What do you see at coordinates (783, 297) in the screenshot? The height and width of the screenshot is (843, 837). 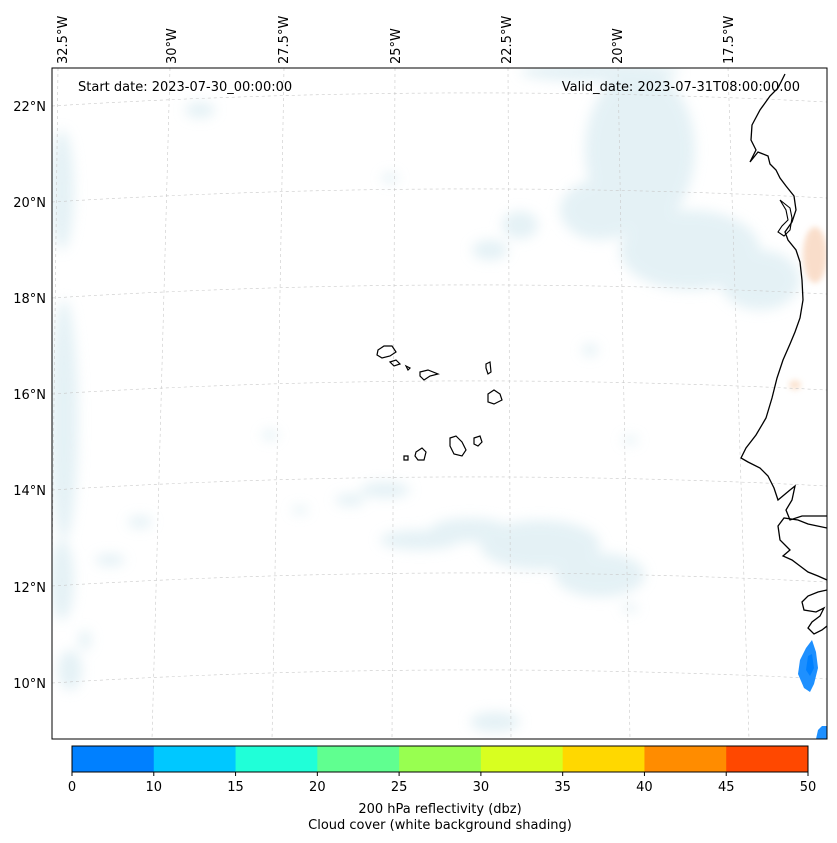 I see `coastline-africa` at bounding box center [783, 297].